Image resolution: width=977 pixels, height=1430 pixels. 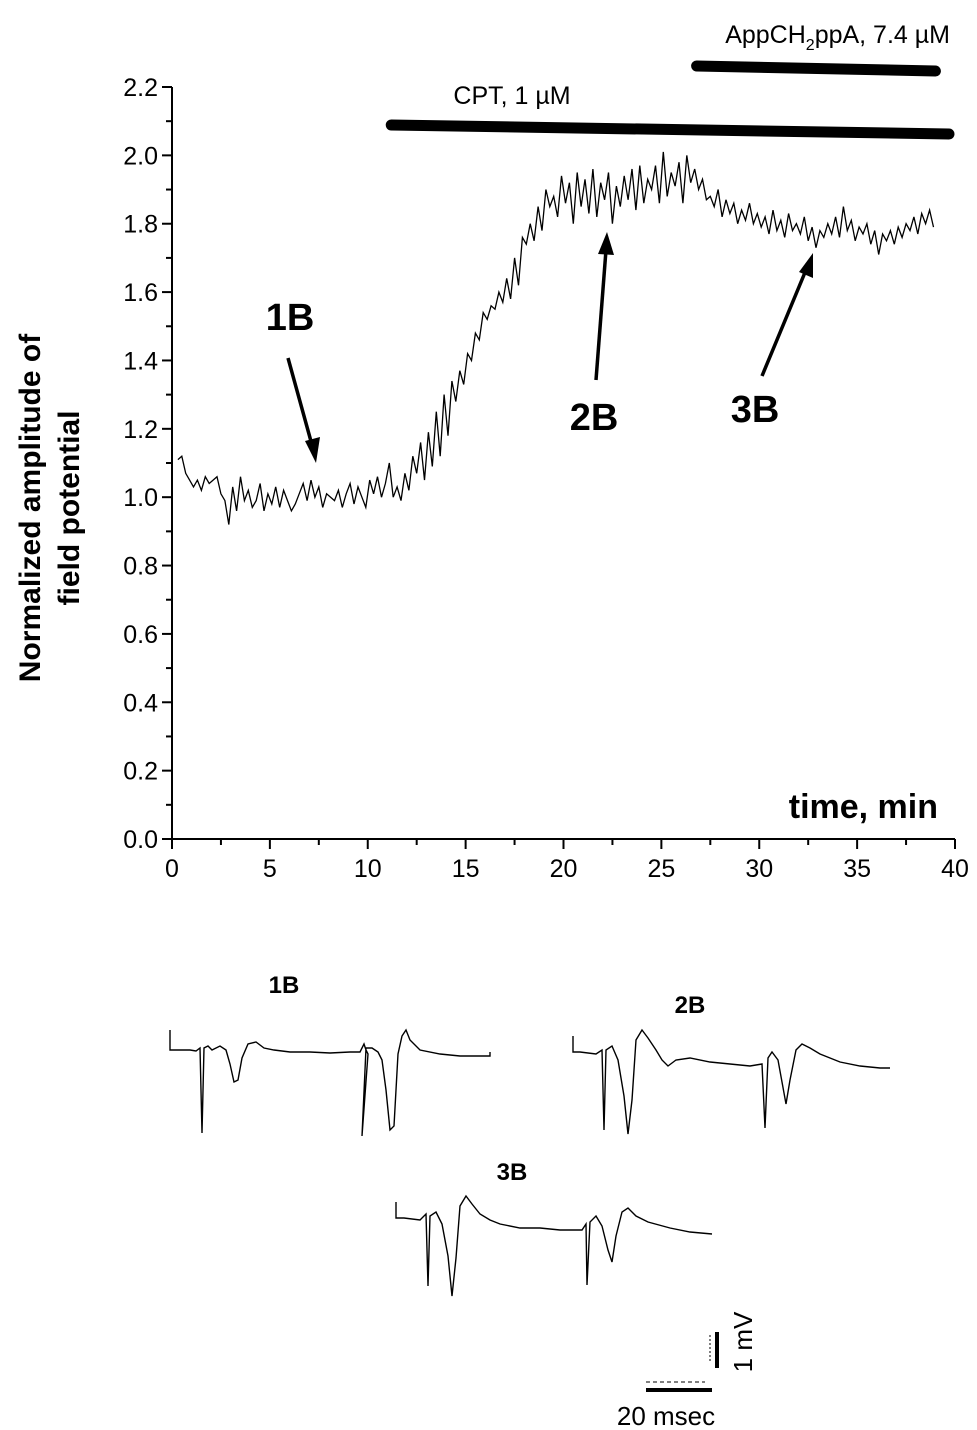 I want to click on cpt-bar, so click(x=670, y=129).